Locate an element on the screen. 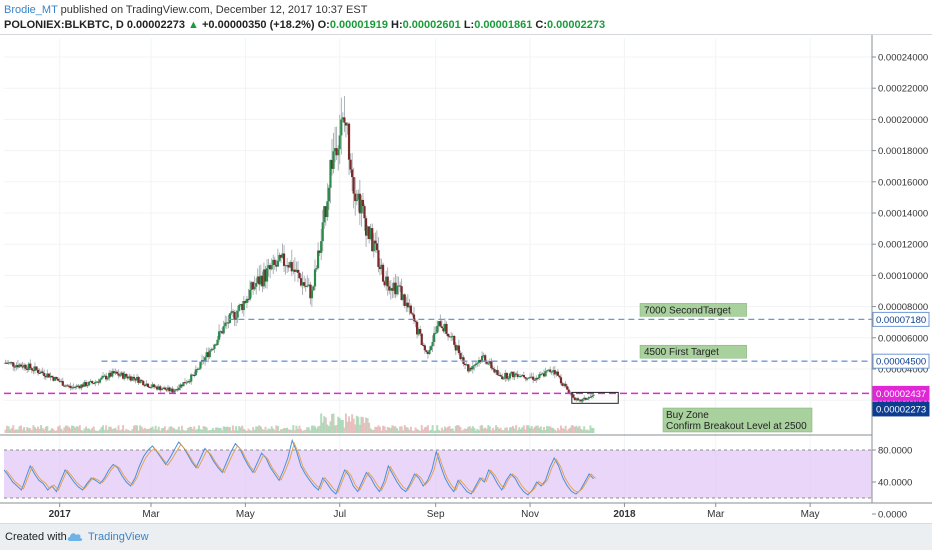  tradingview-brand-link: TradingView is located at coordinates (118, 537).